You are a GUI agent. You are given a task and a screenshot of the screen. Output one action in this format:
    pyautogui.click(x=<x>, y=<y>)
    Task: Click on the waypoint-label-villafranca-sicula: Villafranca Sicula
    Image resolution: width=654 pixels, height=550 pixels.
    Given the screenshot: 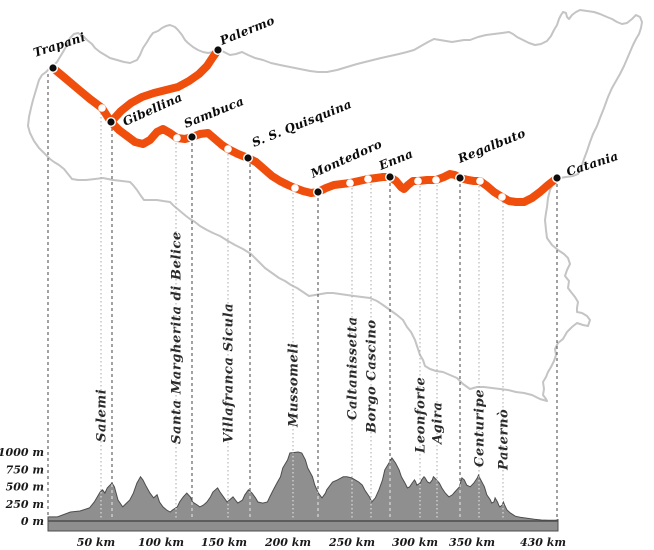 What is the action you would take?
    pyautogui.click(x=229, y=373)
    